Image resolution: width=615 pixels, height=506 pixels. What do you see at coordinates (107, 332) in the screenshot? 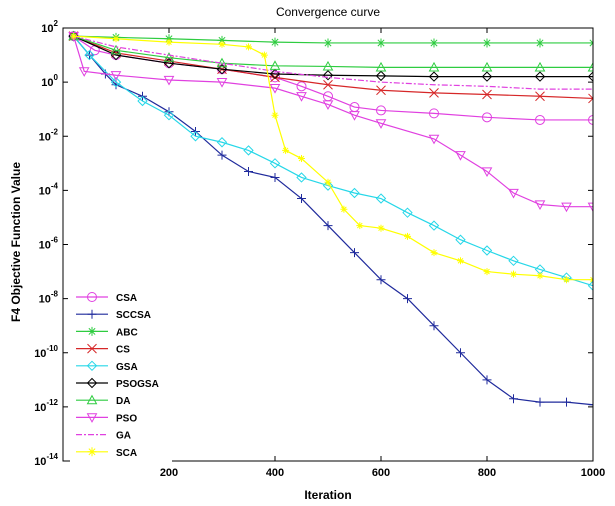
I see `legend-item-abc: ABC` at bounding box center [107, 332].